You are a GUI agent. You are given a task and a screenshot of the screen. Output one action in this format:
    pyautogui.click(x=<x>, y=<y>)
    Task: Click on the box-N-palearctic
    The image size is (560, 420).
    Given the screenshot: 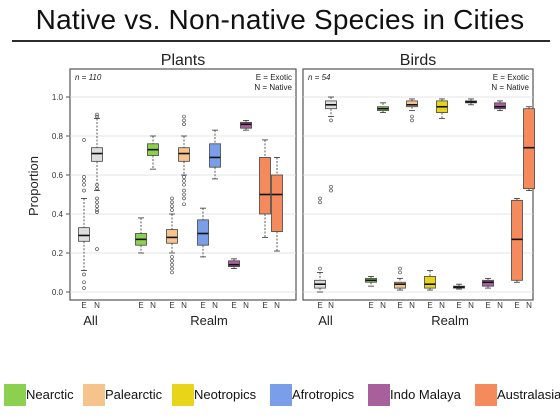 What is the action you would take?
    pyautogui.click(x=412, y=110)
    